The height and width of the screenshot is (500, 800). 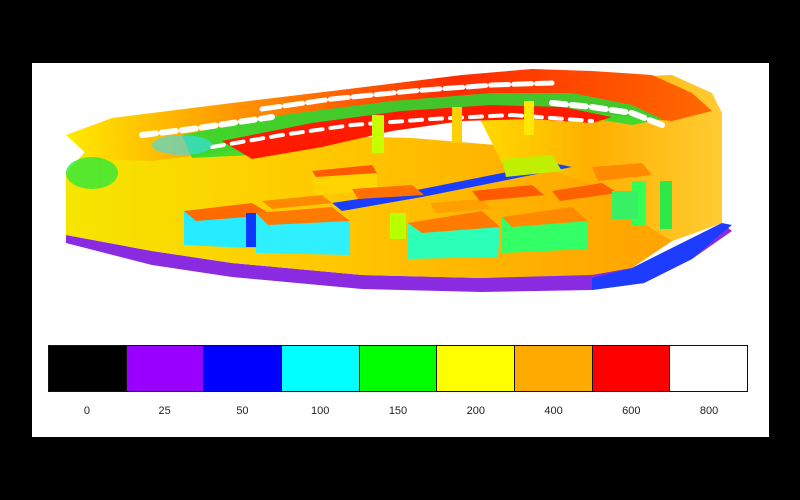 I want to click on legend-color-bar, so click(x=398, y=368).